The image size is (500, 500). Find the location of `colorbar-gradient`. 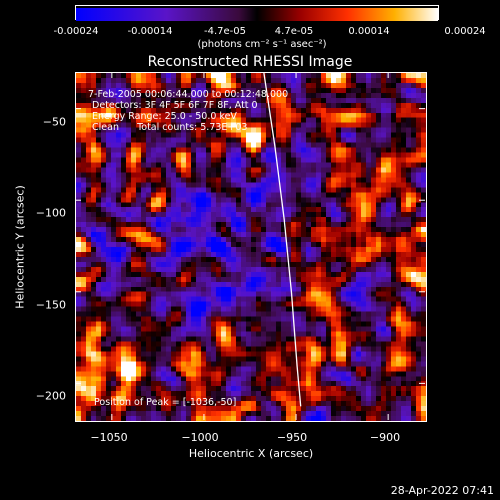

colorbar-gradient is located at coordinates (257, 14).